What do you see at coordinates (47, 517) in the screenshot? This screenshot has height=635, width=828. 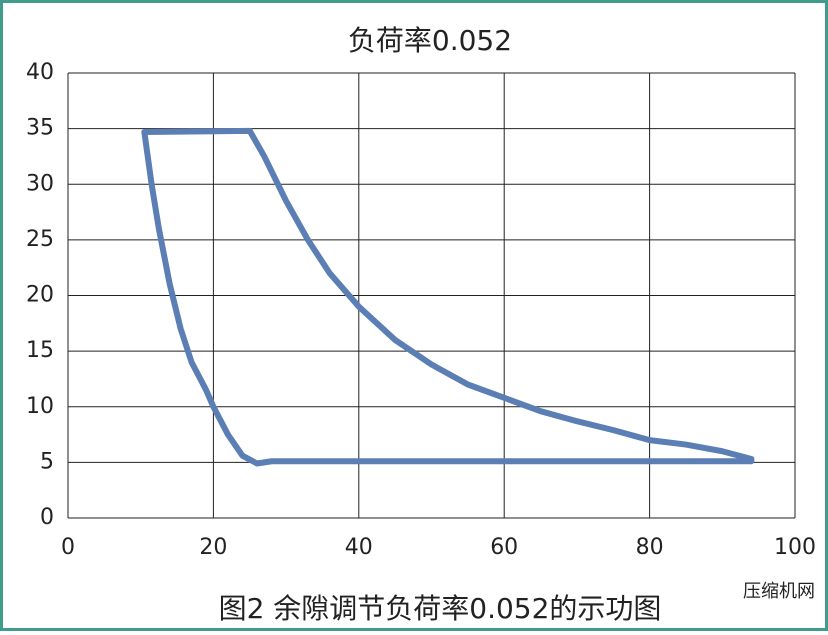 I see `y-tick-label: 0` at bounding box center [47, 517].